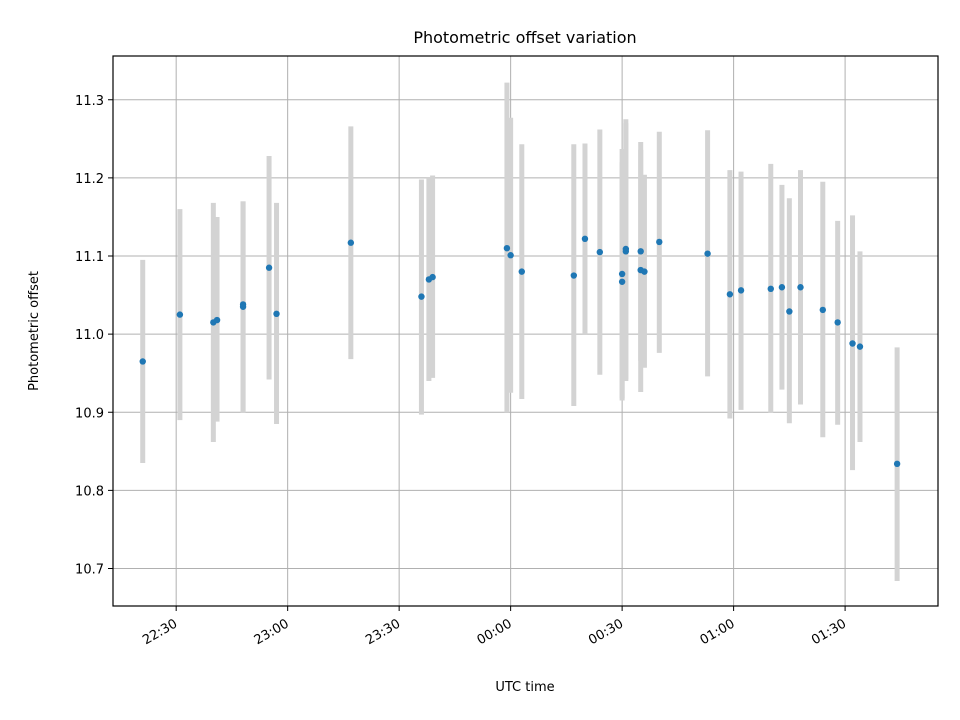  What do you see at coordinates (89, 257) in the screenshot?
I see `y-tick-label: 11.1` at bounding box center [89, 257].